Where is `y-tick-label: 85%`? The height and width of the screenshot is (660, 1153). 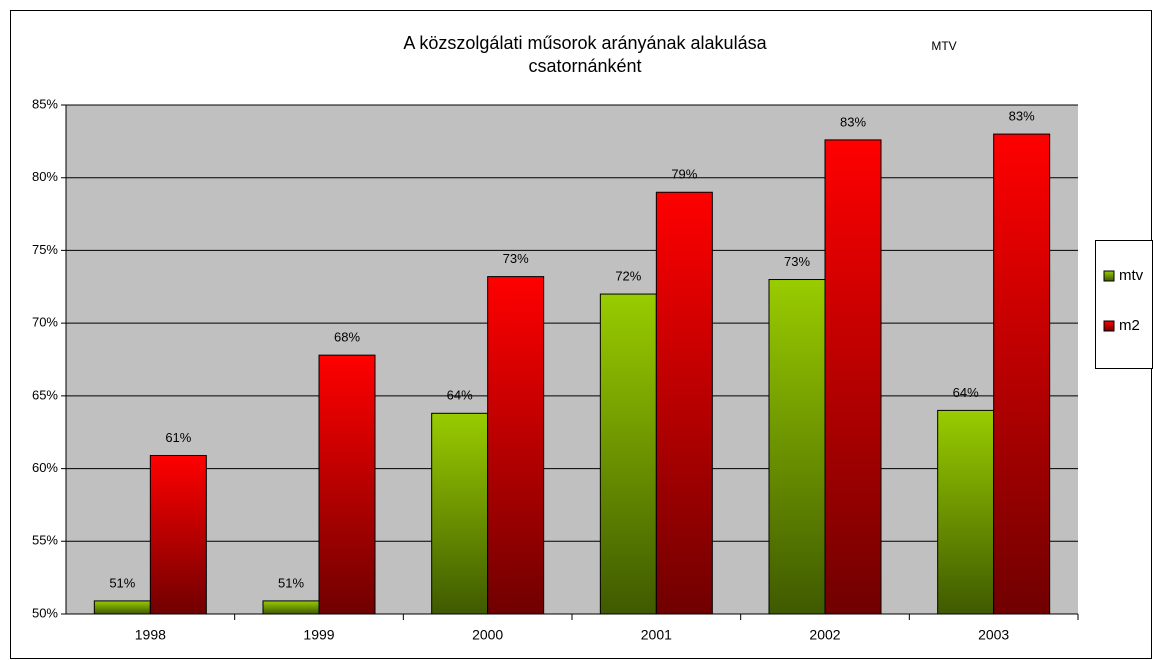 y-tick-label: 85% is located at coordinates (45, 103).